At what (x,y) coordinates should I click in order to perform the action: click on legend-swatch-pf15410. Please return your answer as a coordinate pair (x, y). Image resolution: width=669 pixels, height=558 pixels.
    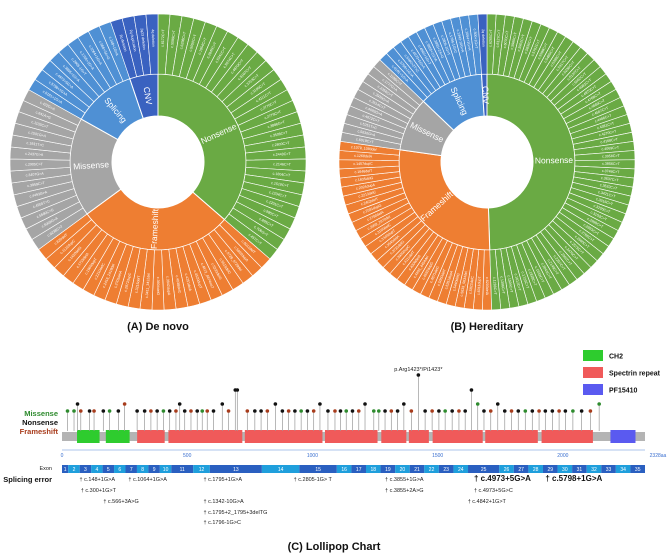
    Looking at the image, I should click on (593, 389).